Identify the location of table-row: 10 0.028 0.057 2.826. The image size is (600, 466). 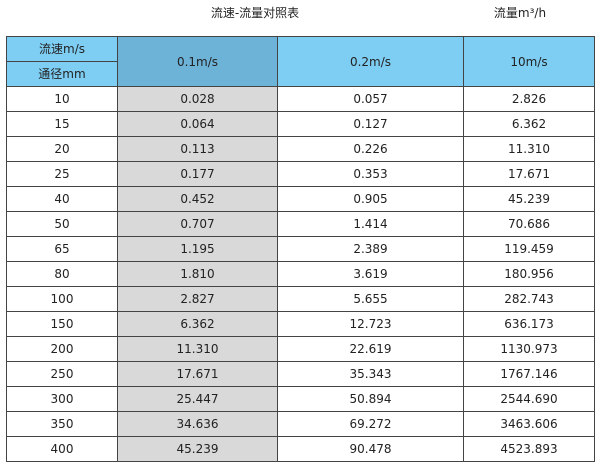
(300, 99).